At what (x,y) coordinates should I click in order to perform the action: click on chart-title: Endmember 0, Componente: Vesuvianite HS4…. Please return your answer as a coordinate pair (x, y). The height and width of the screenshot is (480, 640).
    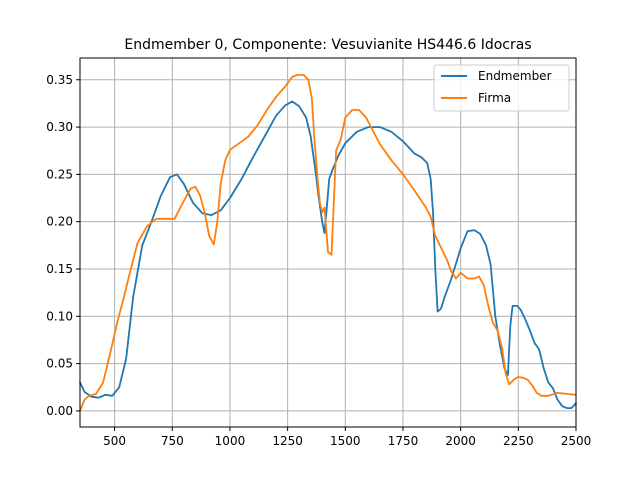
    Looking at the image, I should click on (327, 45).